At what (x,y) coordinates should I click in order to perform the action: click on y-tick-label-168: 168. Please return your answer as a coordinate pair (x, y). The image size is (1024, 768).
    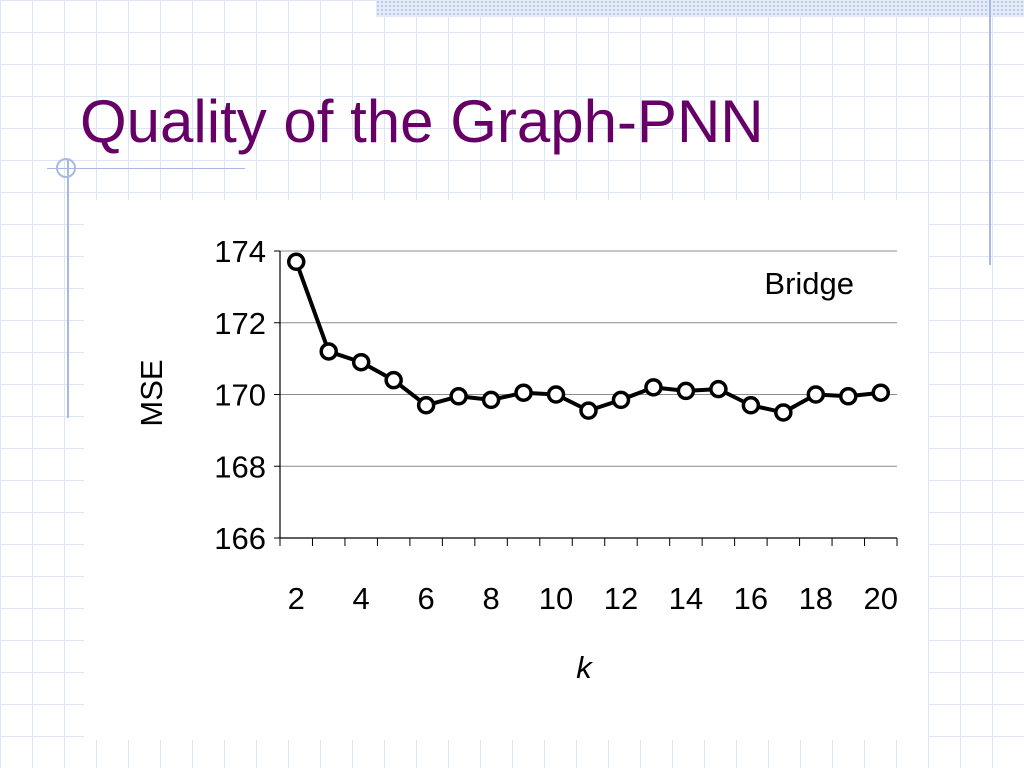
    Looking at the image, I should click on (240, 466).